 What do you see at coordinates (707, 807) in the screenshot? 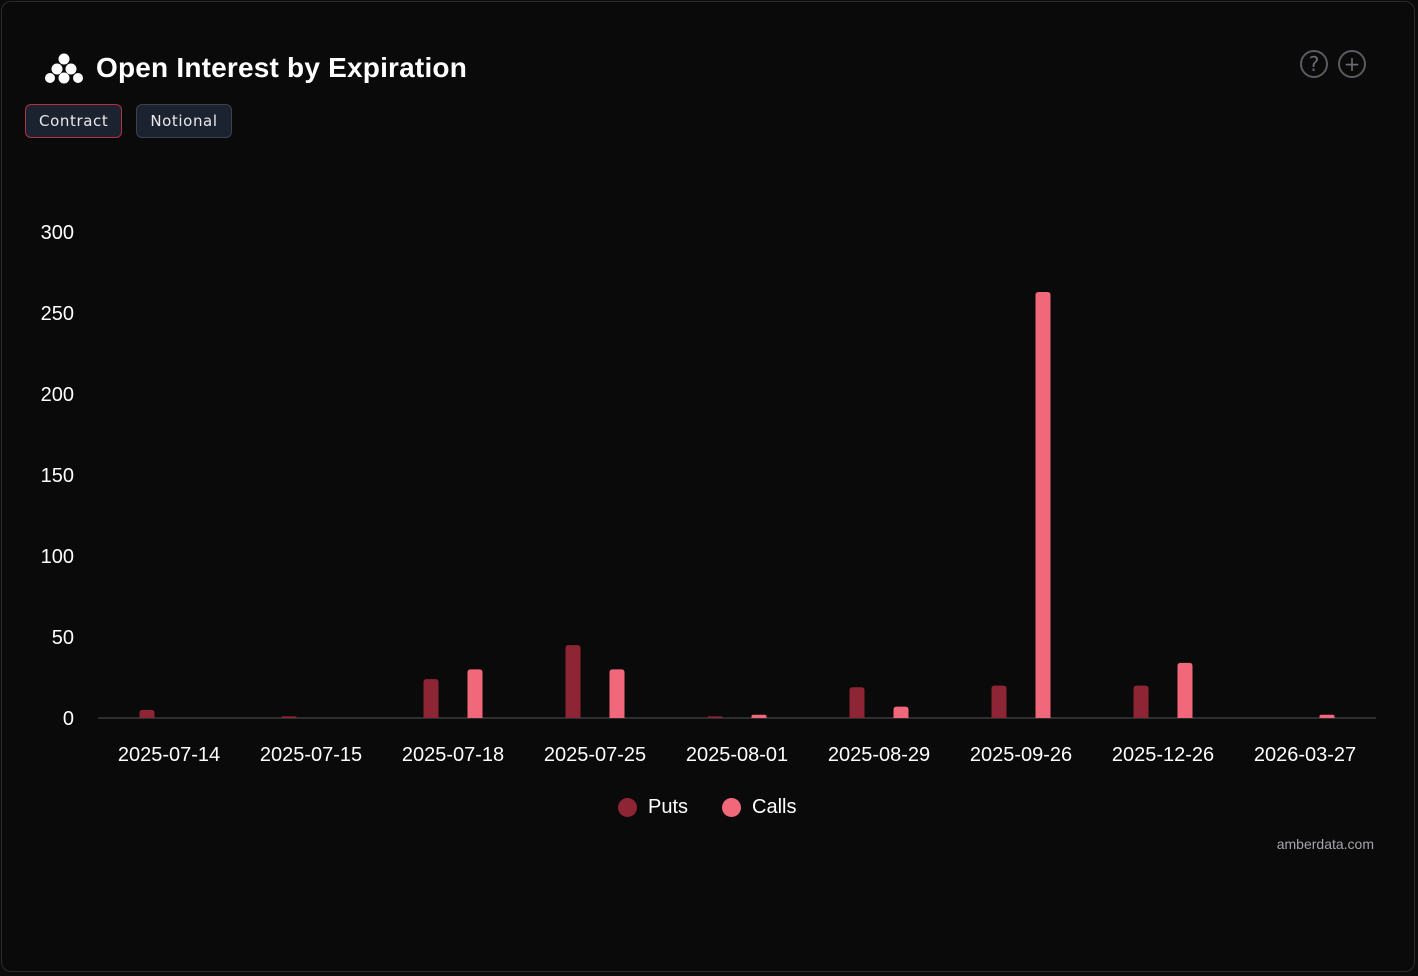
I see `legend: Puts Calls` at bounding box center [707, 807].